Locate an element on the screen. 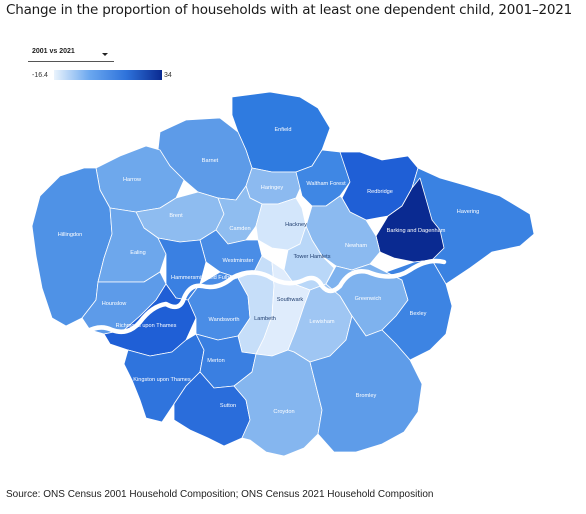 The height and width of the screenshot is (514, 586). borough-label-enfield: Enfield is located at coordinates (282, 130).